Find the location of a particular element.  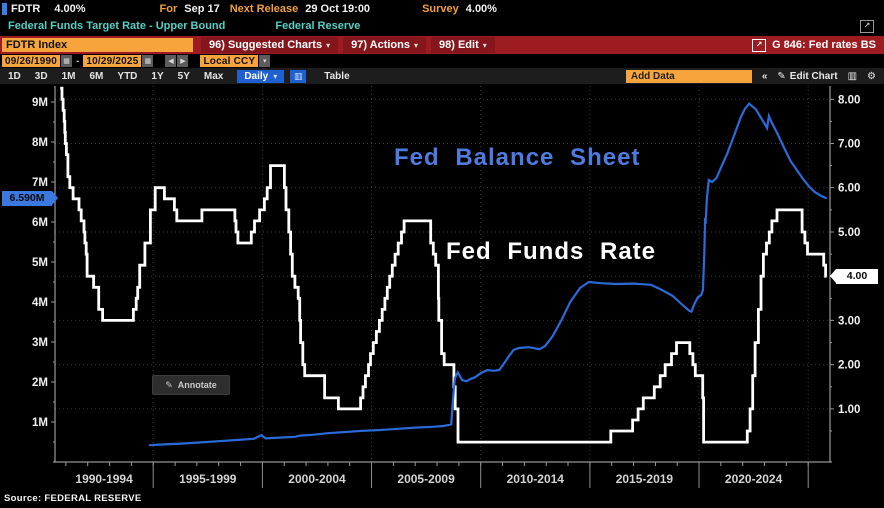

chart-type-icon: ▥ is located at coordinates (298, 76).